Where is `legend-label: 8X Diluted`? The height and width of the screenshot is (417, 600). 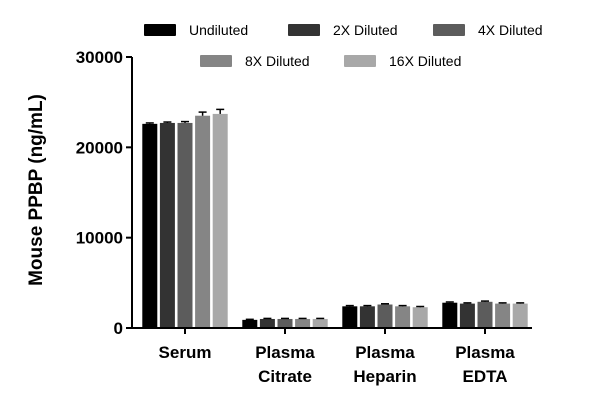 legend-label: 8X Diluted is located at coordinates (277, 61).